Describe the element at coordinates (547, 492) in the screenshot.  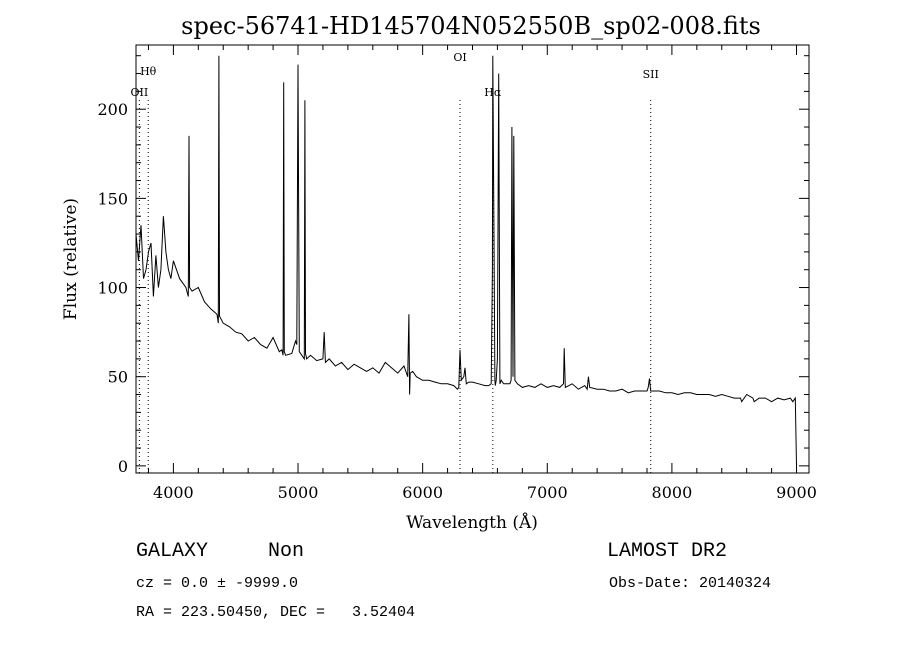
I see `x-tick-label: 7000` at that location.